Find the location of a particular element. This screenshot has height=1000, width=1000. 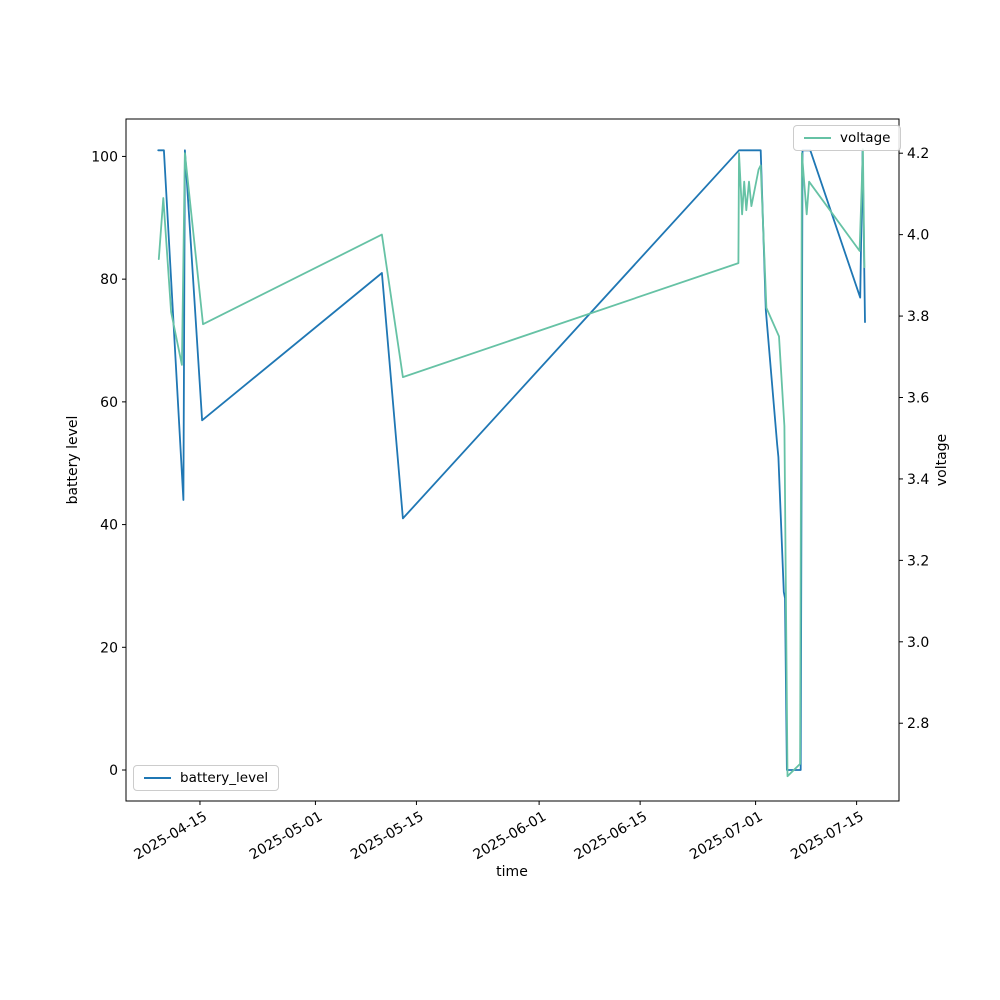

y-left-tick-label: 100 is located at coordinates (104, 157).